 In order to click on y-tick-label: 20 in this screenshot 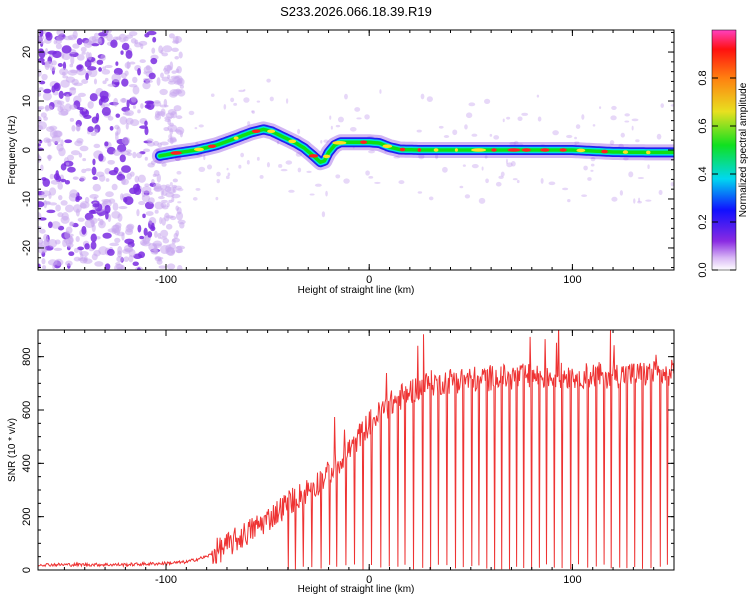, I will do `click(27, 52)`.